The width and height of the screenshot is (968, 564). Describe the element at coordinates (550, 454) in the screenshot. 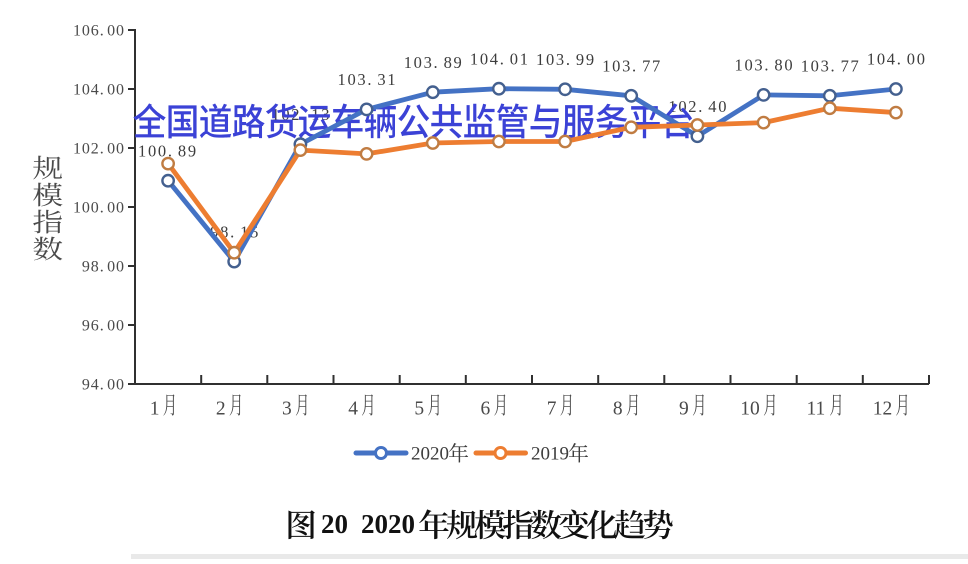

I see `svg-text: 2019` at that location.